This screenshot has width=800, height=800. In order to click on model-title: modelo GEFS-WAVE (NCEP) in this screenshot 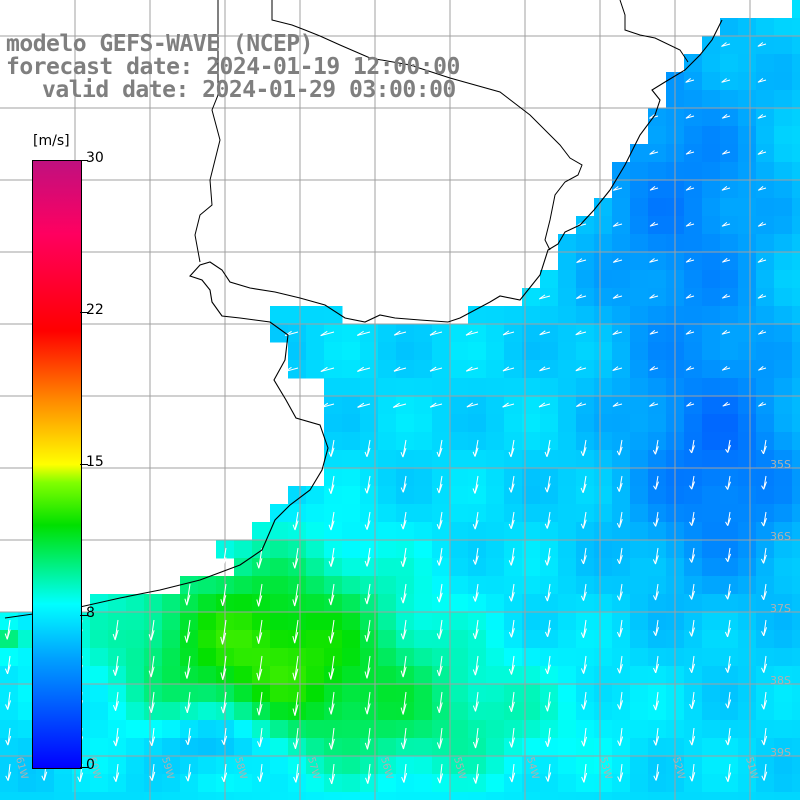, I will do `click(160, 44)`.